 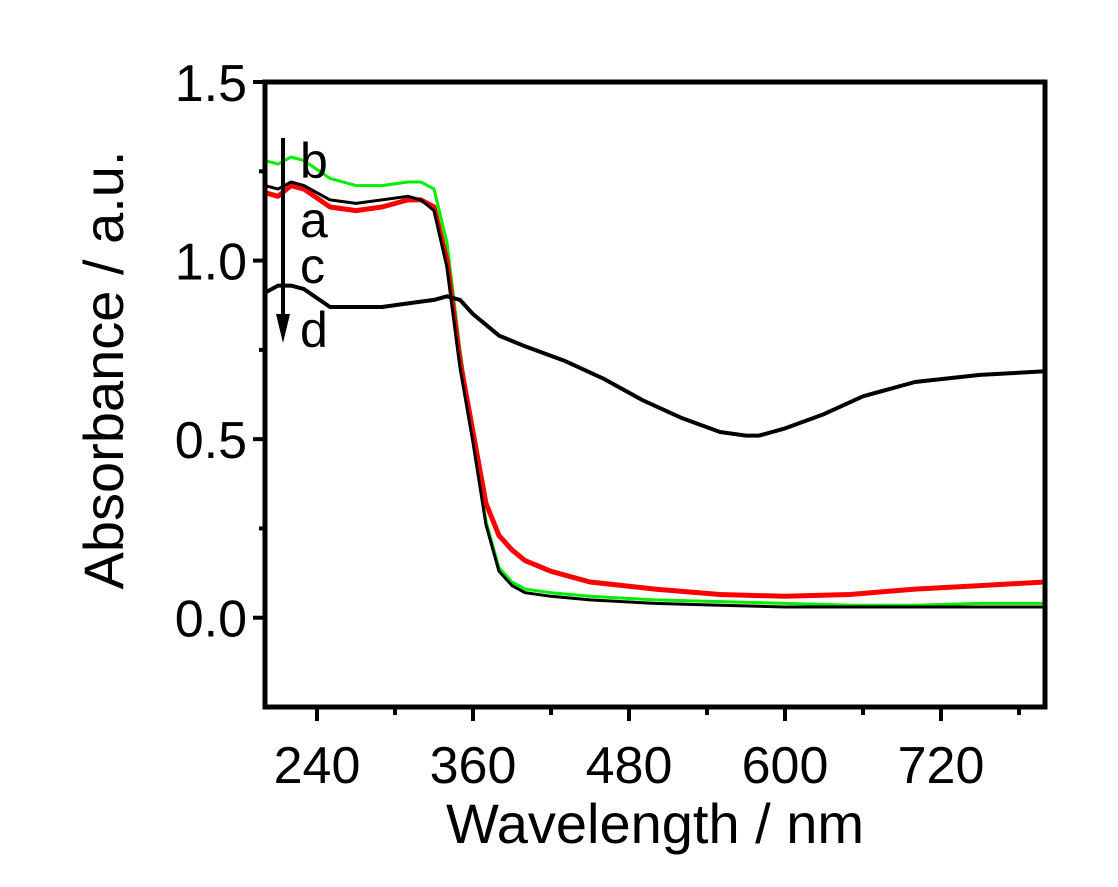 What do you see at coordinates (314, 220) in the screenshot?
I see `curve-label-a: a` at bounding box center [314, 220].